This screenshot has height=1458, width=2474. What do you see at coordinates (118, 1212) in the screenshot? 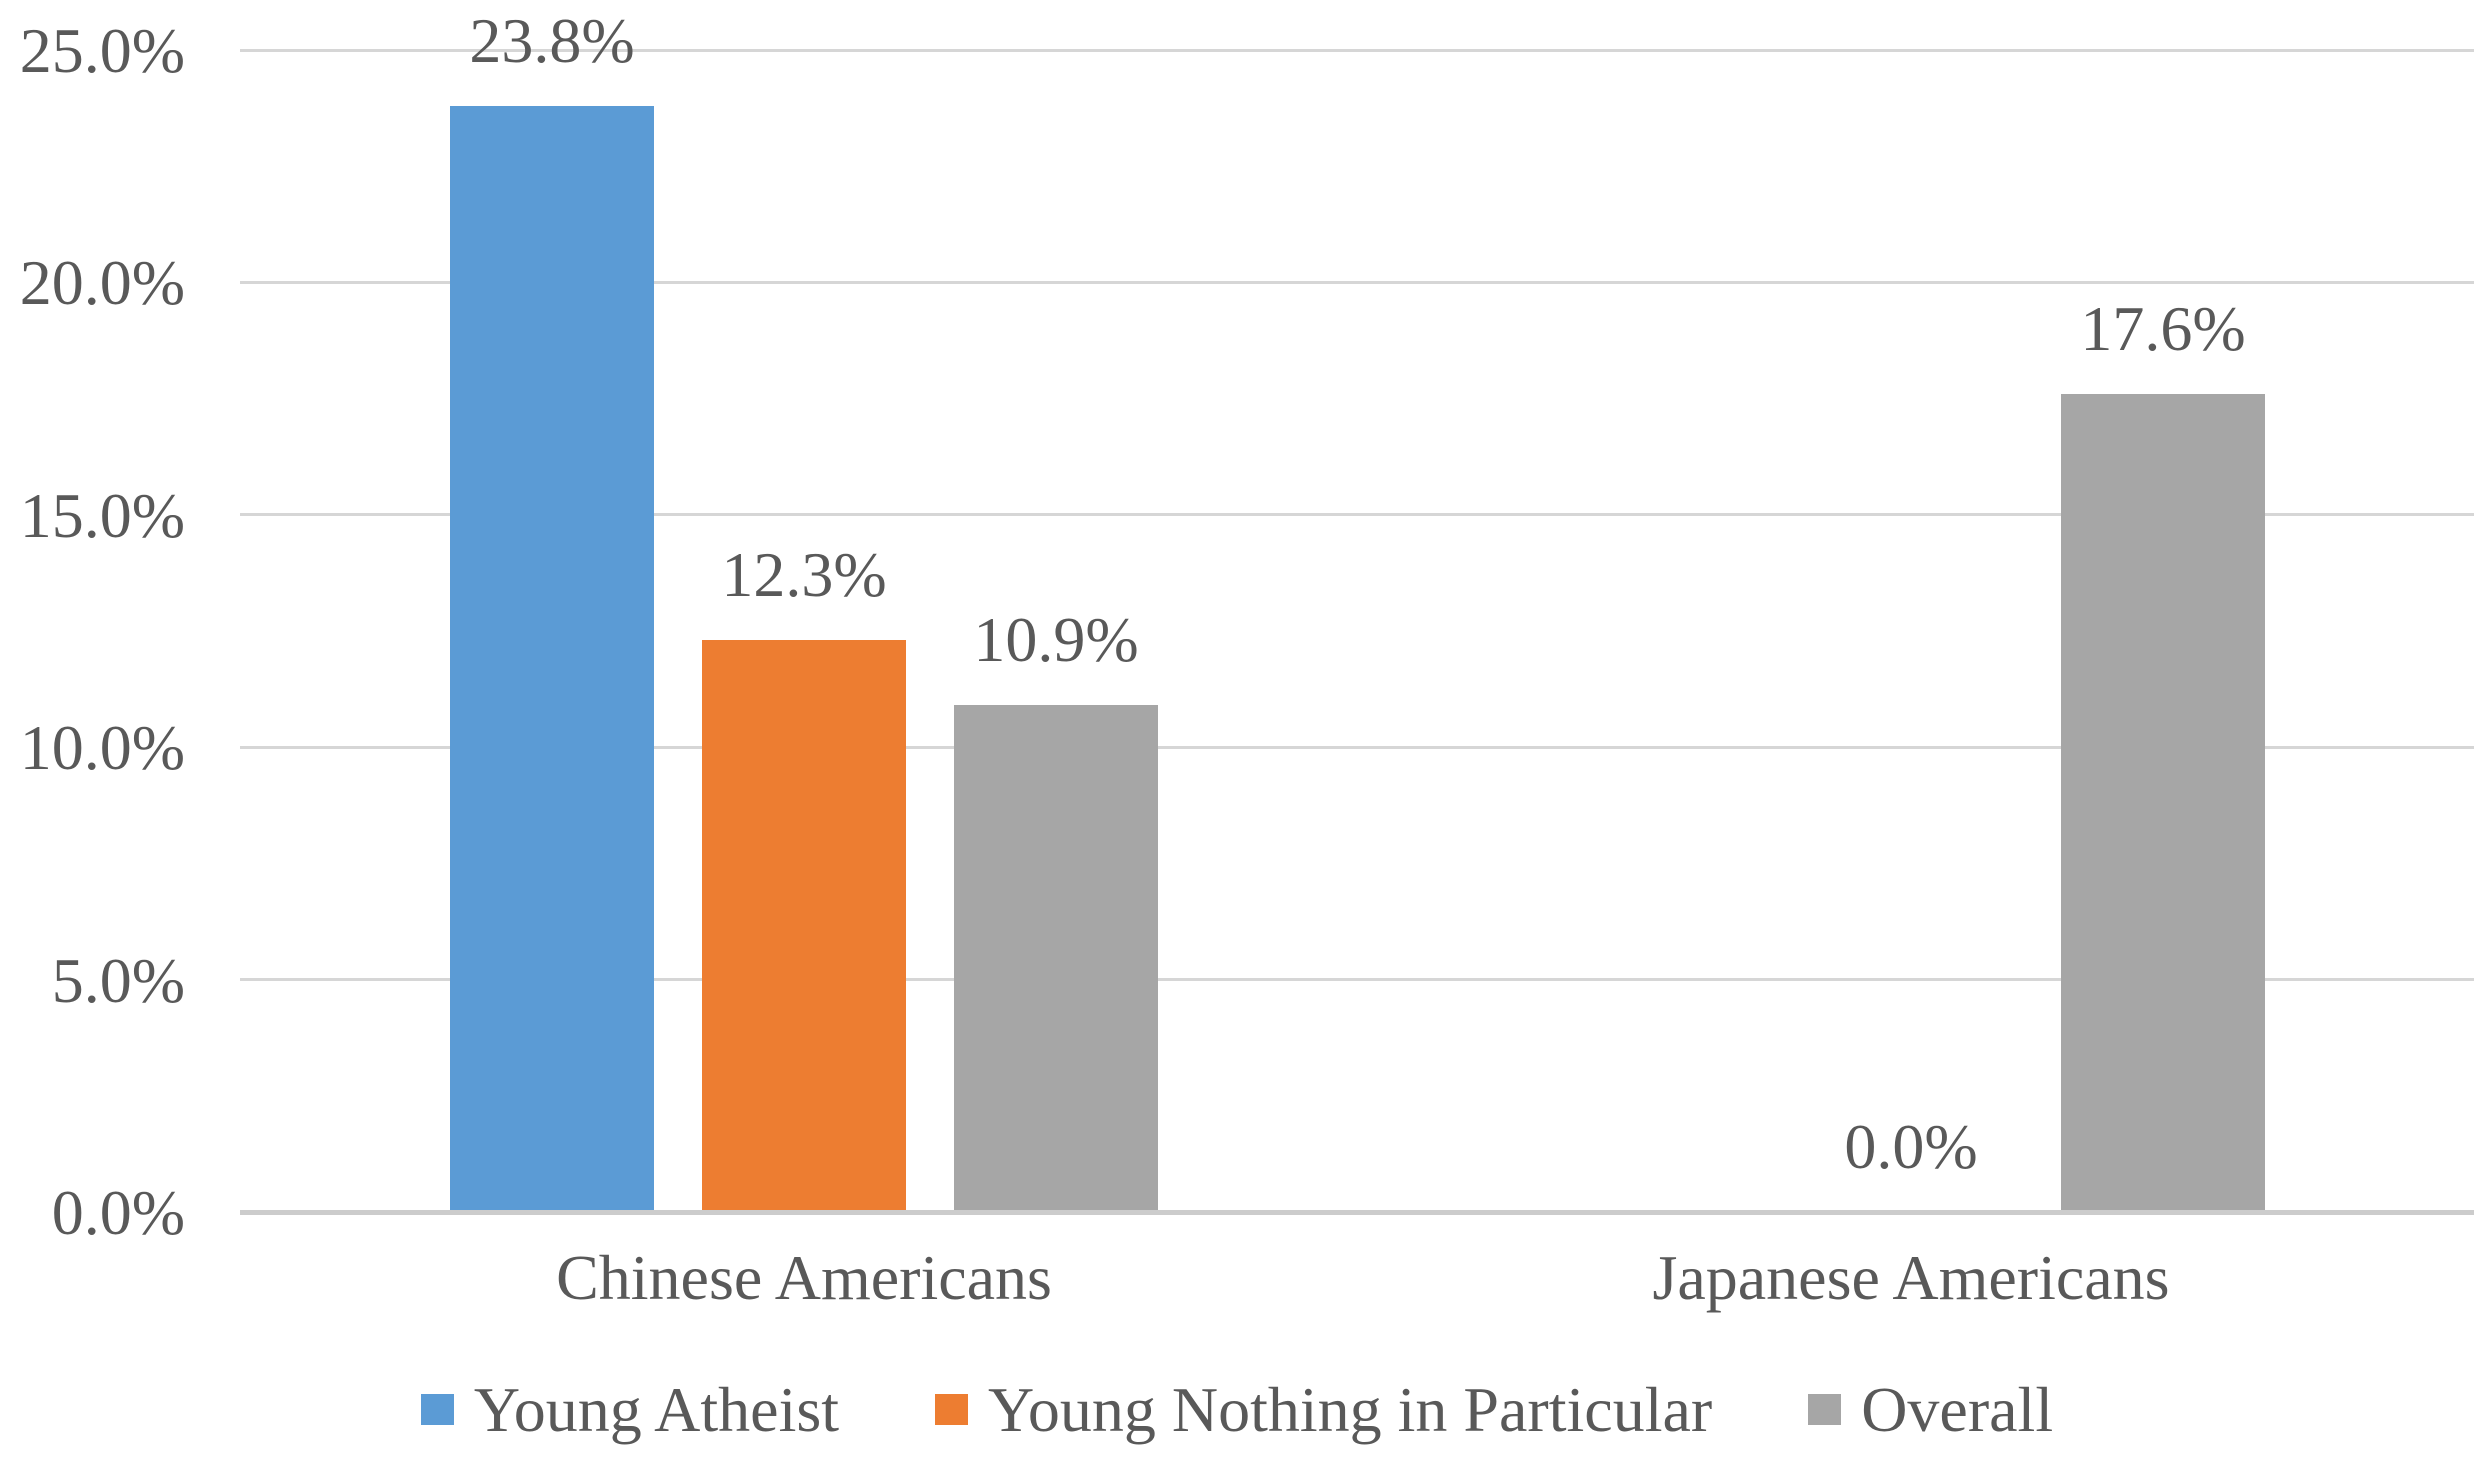
I see `y-axis-tick-label-0.0: 0.0%` at bounding box center [118, 1212].